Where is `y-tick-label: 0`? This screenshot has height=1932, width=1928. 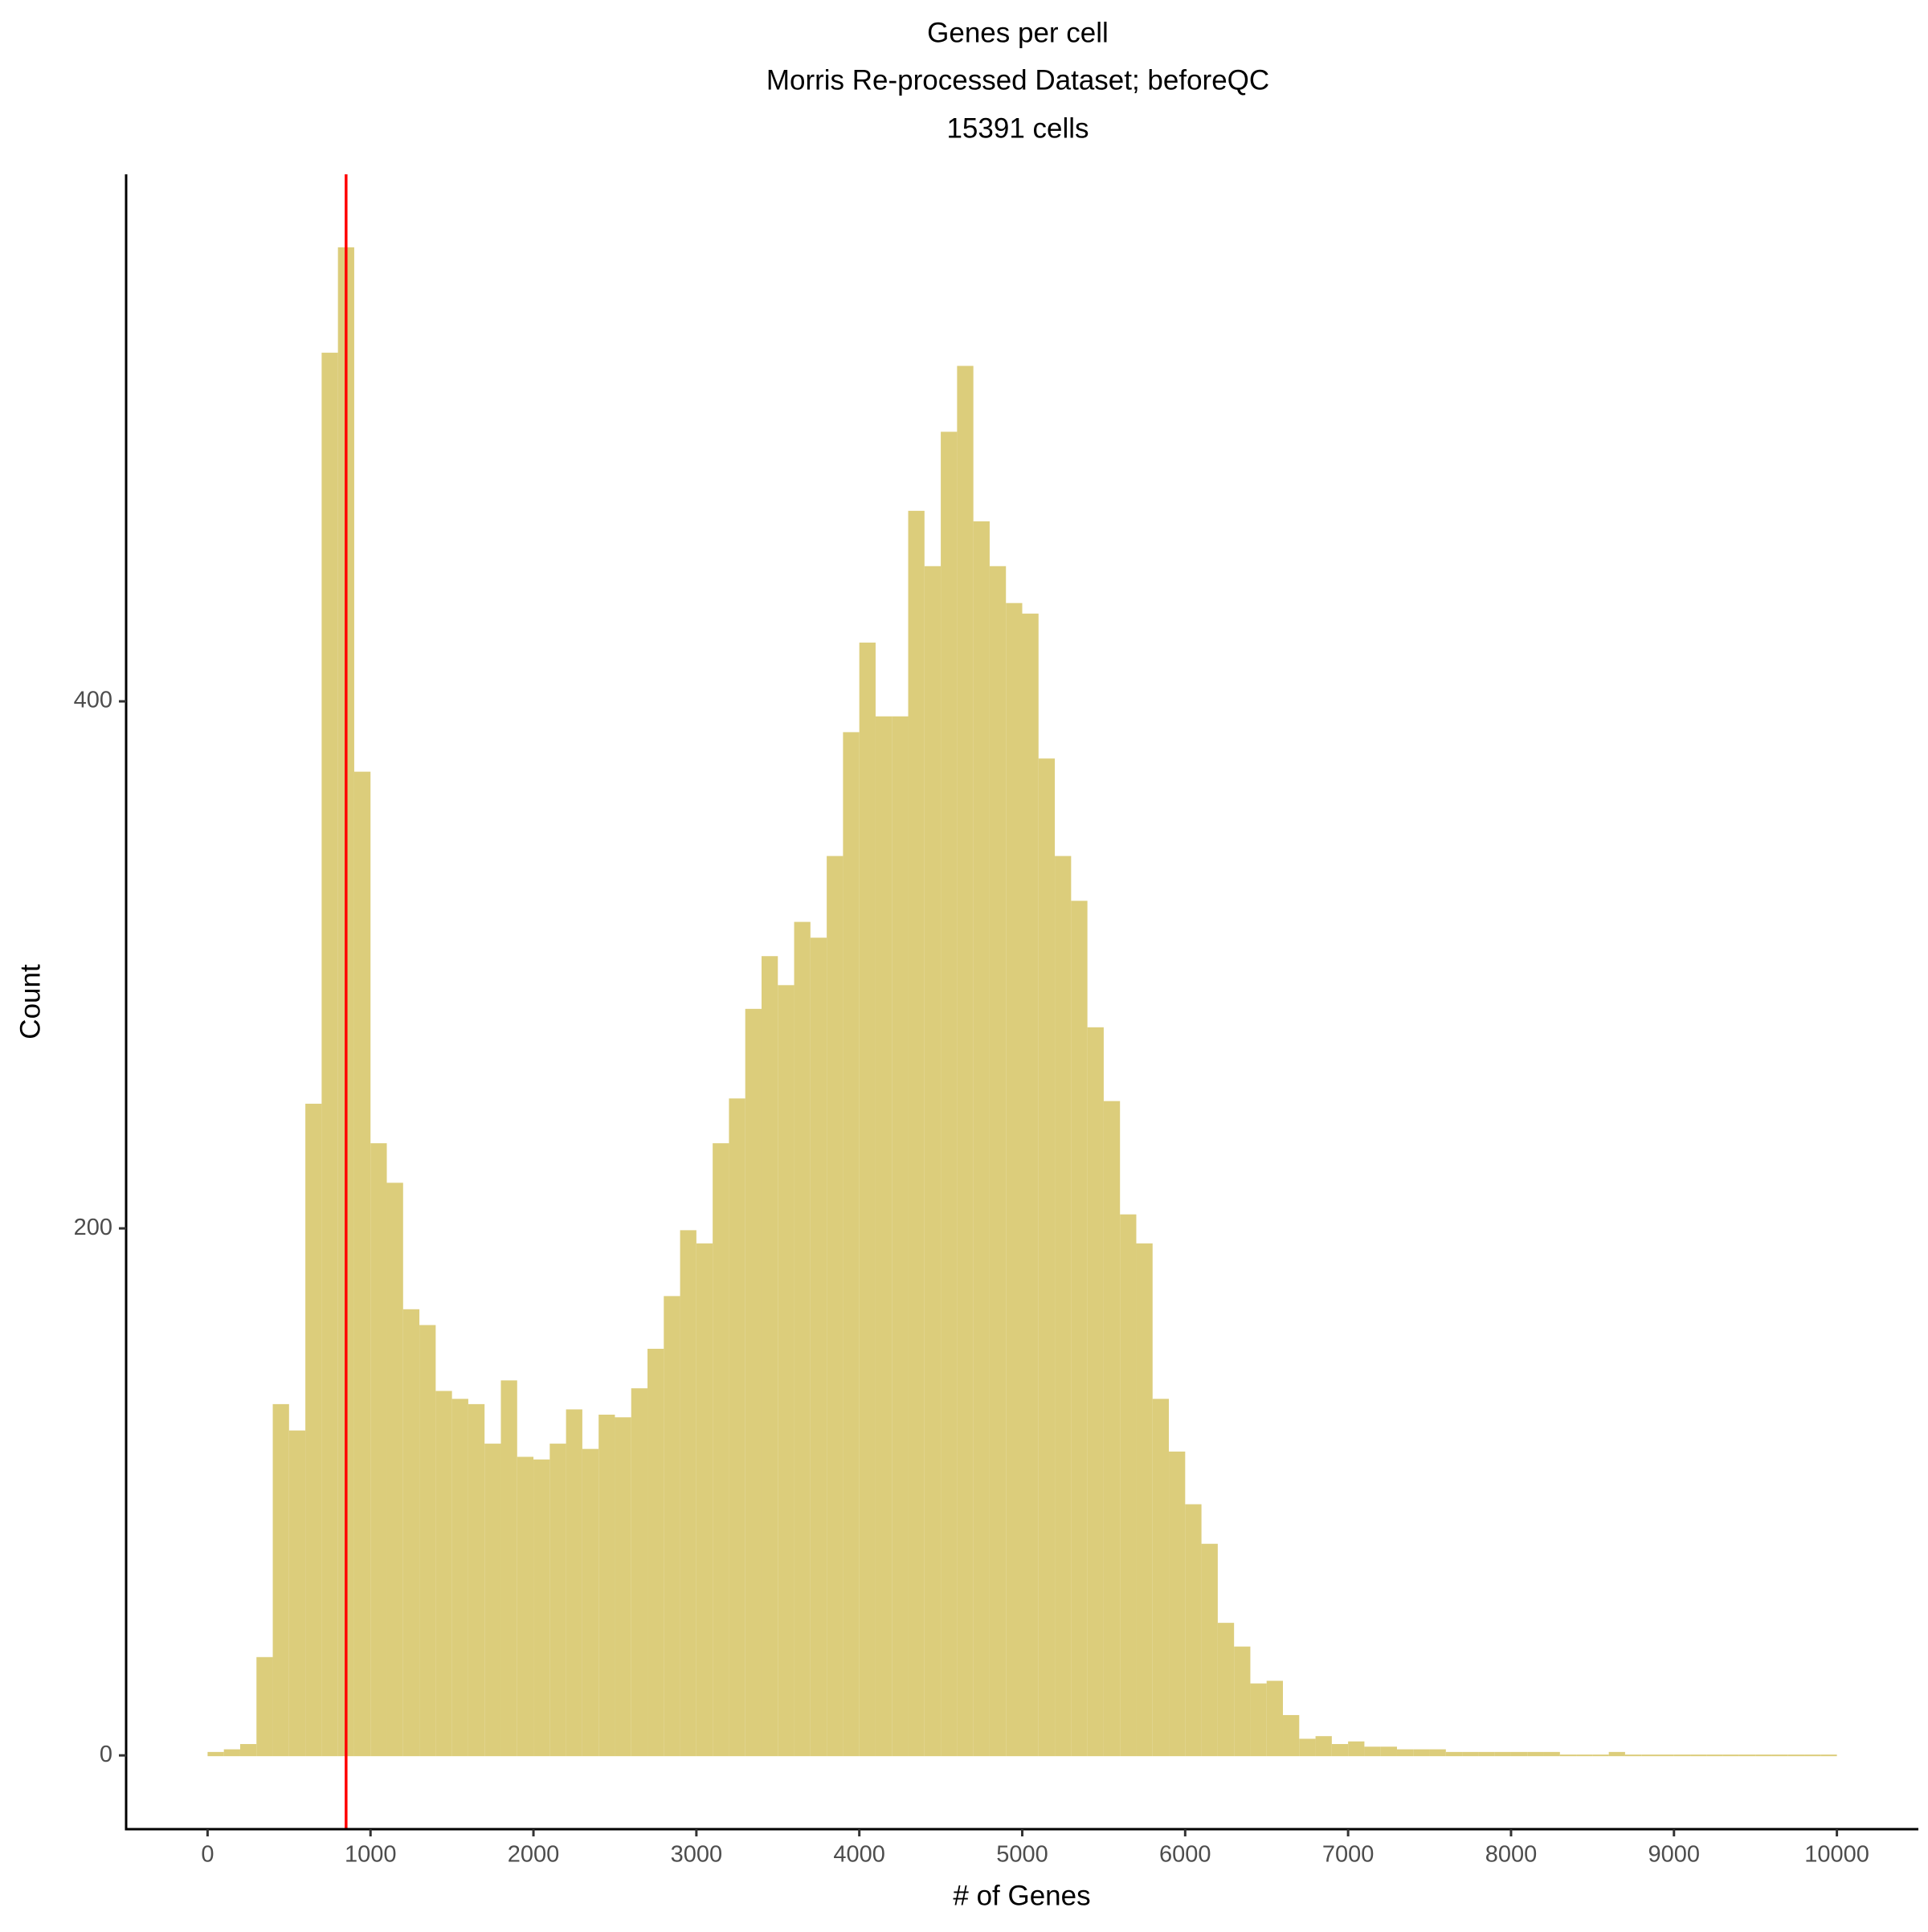
y-tick-label: 0 is located at coordinates (106, 1755).